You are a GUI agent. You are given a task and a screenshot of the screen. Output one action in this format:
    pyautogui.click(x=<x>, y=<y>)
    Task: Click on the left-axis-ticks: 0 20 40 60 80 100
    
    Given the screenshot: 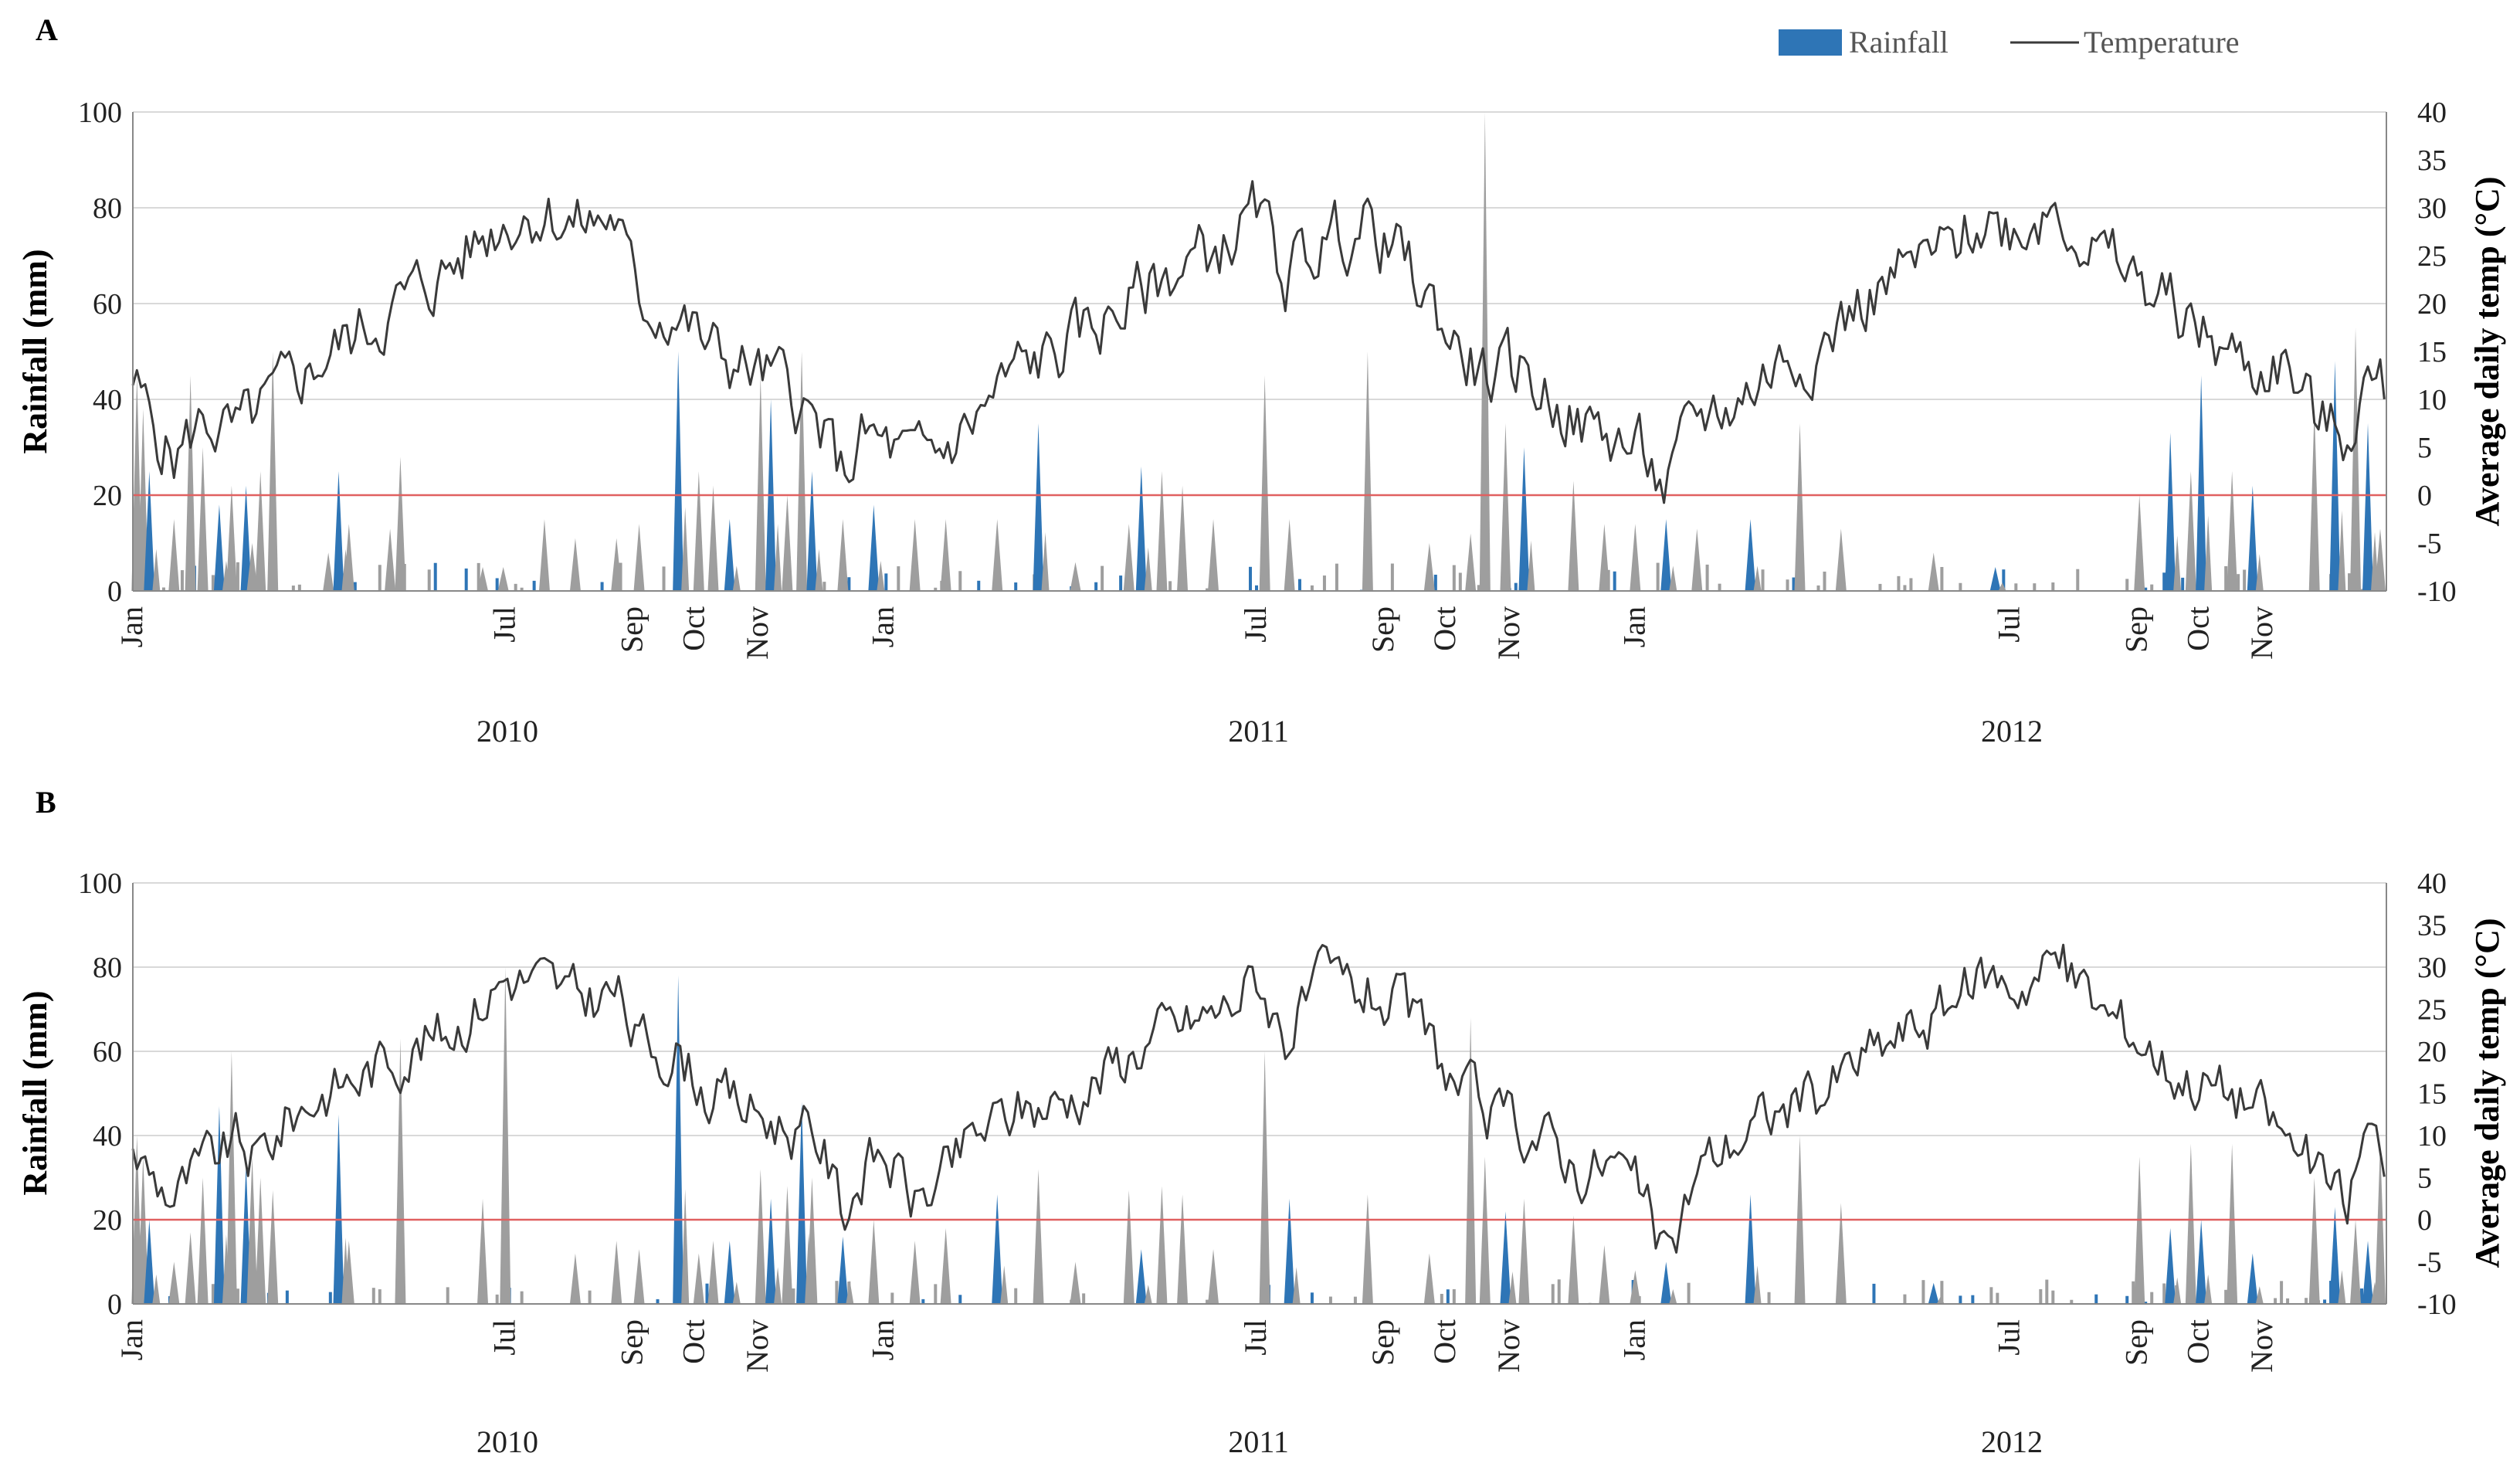 What is the action you would take?
    pyautogui.click(x=100, y=352)
    